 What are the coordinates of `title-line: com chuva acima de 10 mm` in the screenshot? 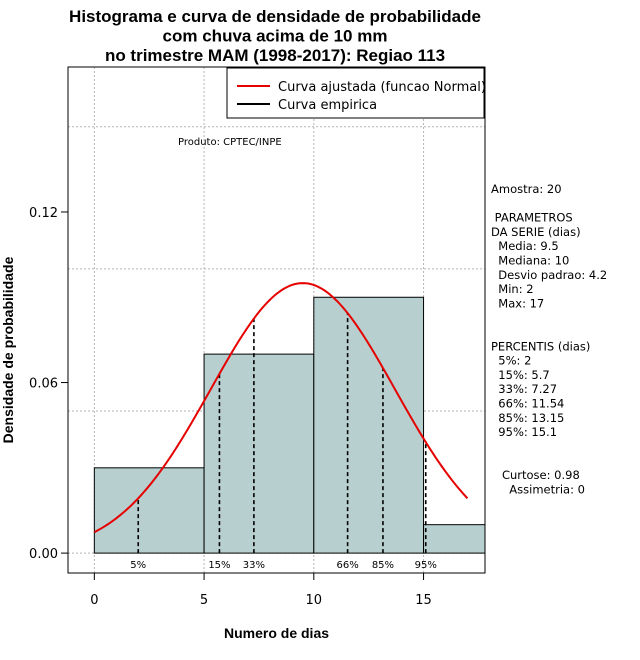 It's located at (275, 36).